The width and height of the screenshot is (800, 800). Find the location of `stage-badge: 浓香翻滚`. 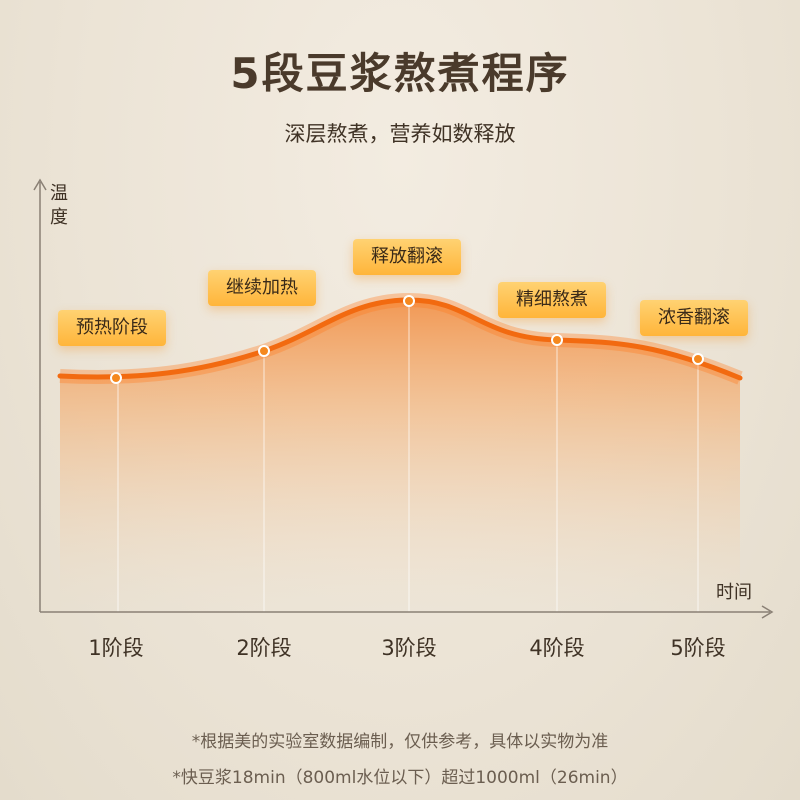

stage-badge: 浓香翻滚 is located at coordinates (694, 318).